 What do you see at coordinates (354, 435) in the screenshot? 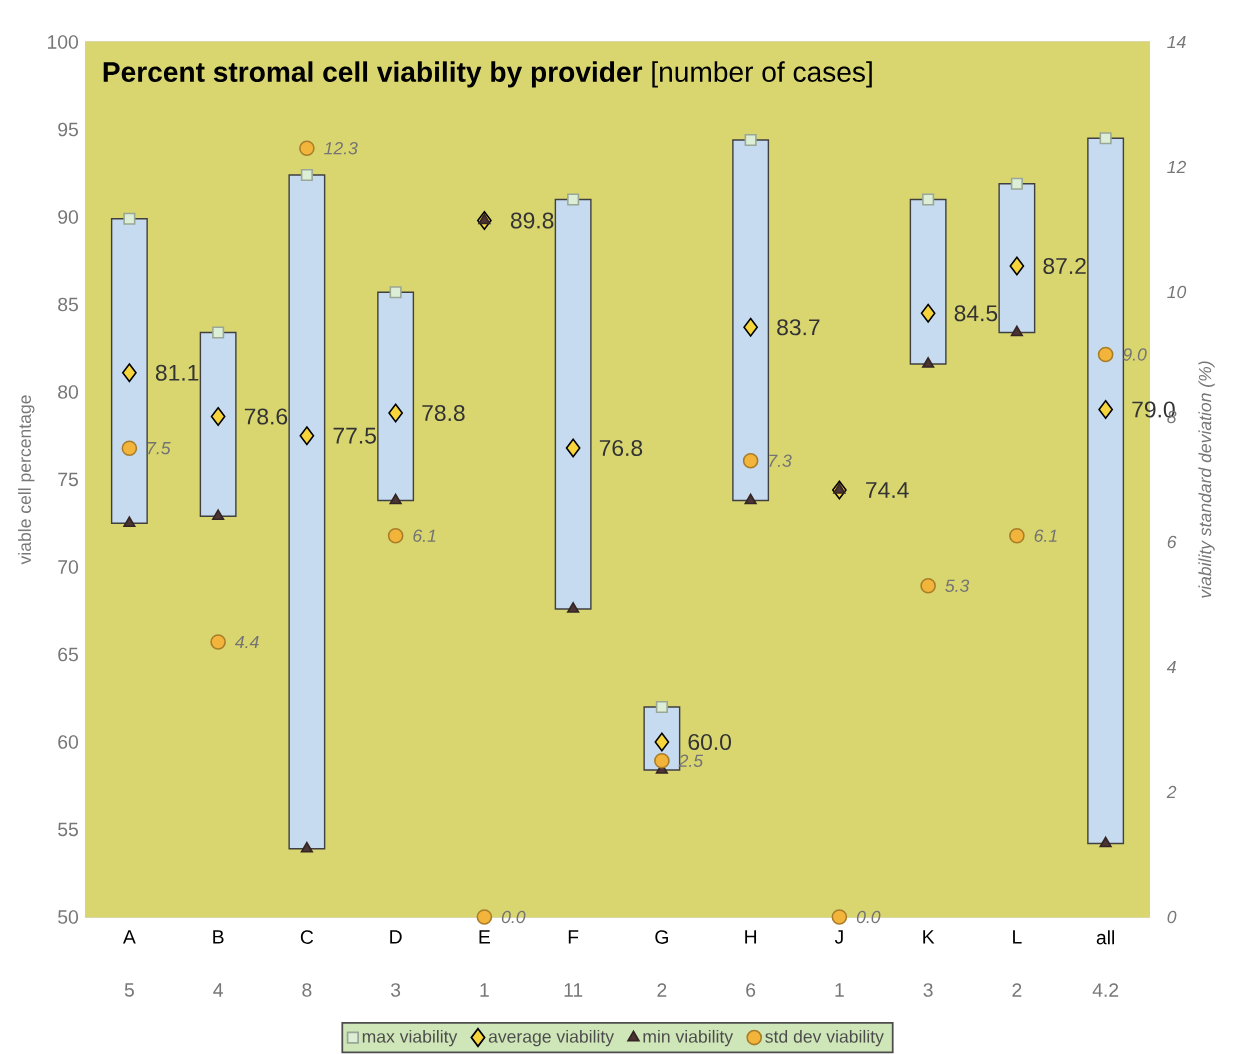
I see `data-label: 77.5` at bounding box center [354, 435].